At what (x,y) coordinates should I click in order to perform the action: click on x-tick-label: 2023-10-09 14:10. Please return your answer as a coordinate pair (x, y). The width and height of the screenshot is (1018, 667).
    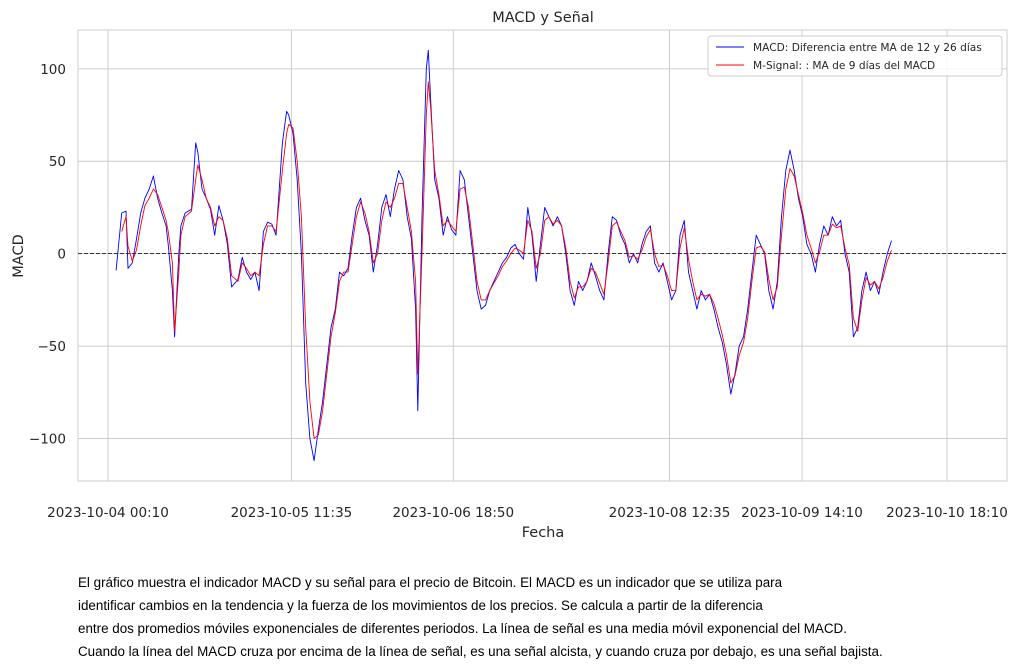
    Looking at the image, I should click on (802, 513).